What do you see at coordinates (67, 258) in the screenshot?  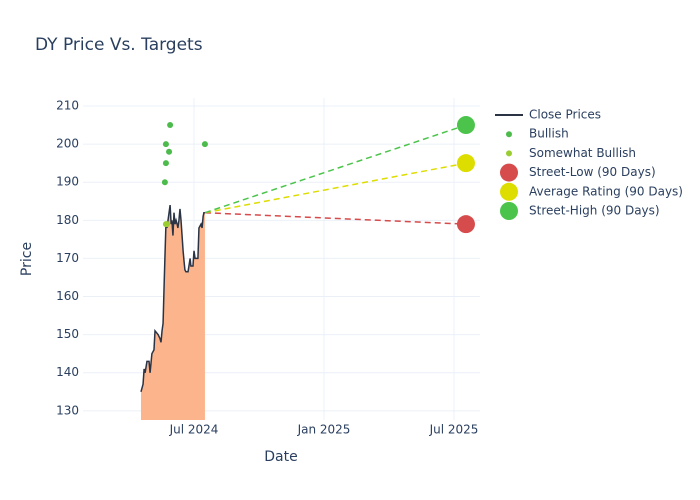 I see `y-tick-label: 170` at bounding box center [67, 258].